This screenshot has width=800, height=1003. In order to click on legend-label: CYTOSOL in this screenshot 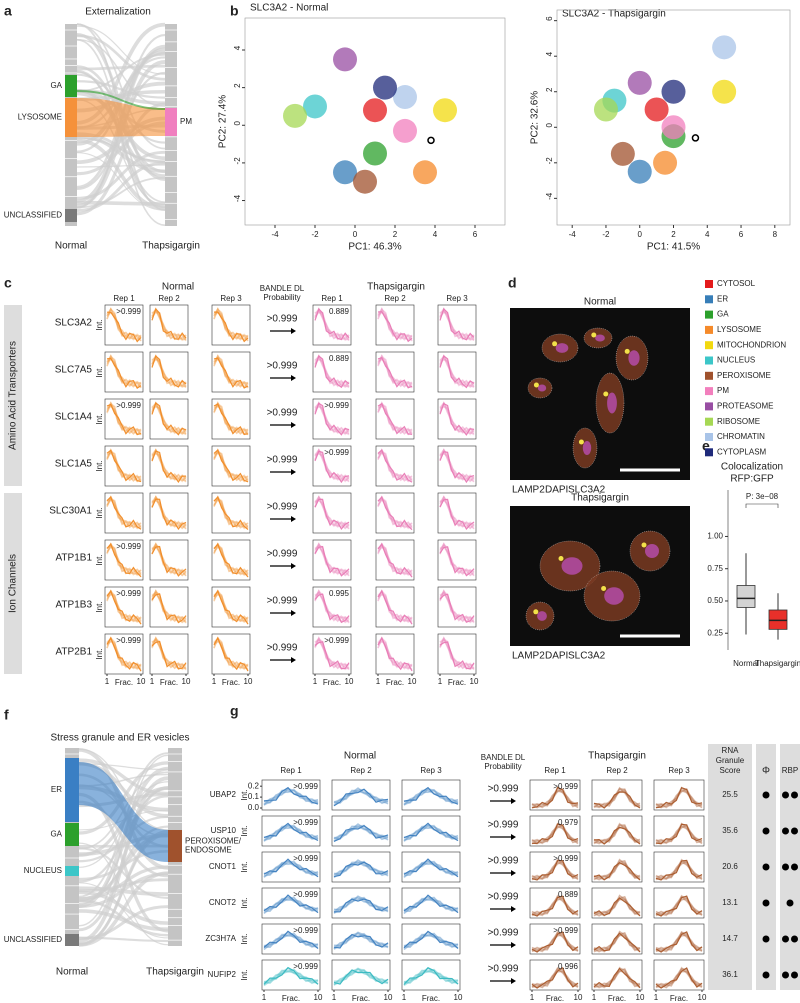, I will do `click(736, 283)`.